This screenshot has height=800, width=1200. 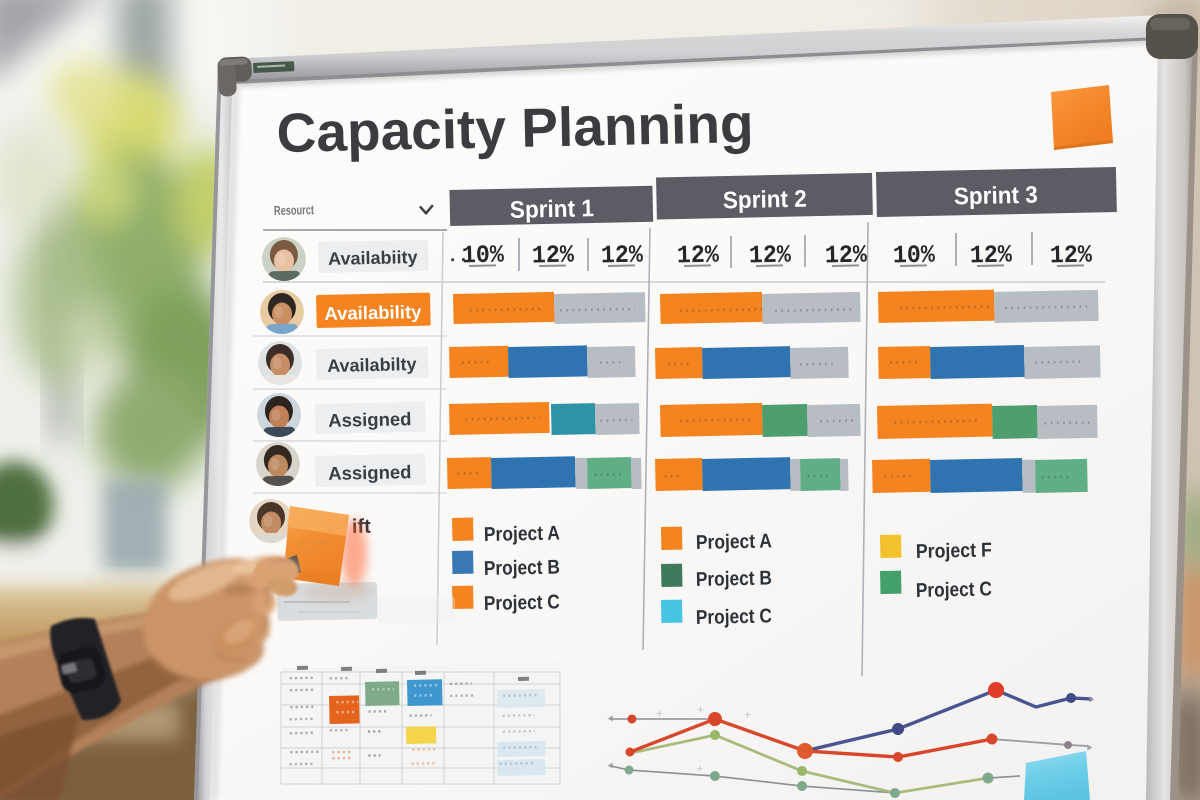 I want to click on svg-text: Sprint 1, so click(x=552, y=209).